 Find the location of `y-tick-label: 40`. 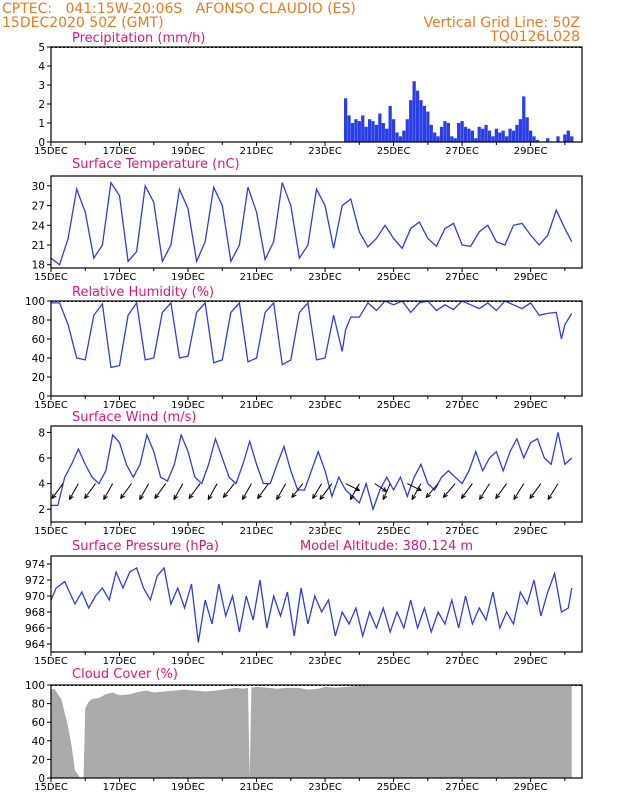

y-tick-label: 40 is located at coordinates (38, 742).